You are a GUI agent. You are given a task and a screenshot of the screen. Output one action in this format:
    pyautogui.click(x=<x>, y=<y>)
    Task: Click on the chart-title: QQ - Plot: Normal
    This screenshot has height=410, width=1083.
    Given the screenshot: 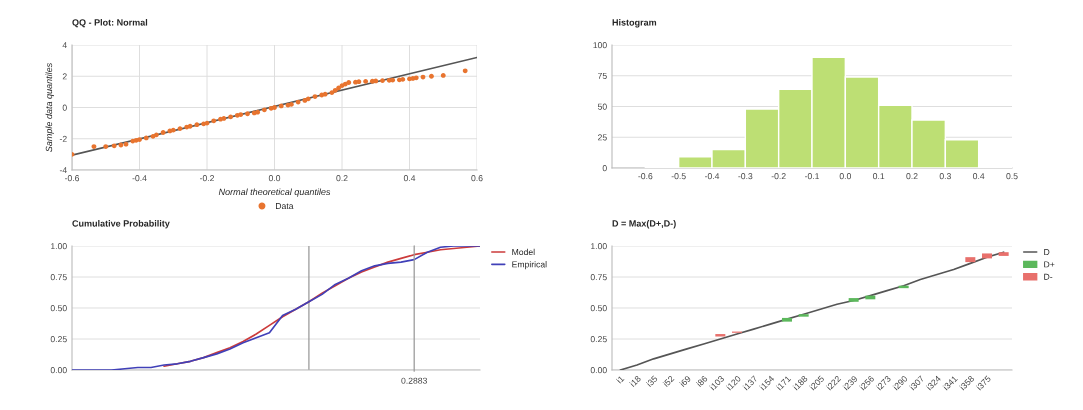 What is the action you would take?
    pyautogui.click(x=110, y=23)
    